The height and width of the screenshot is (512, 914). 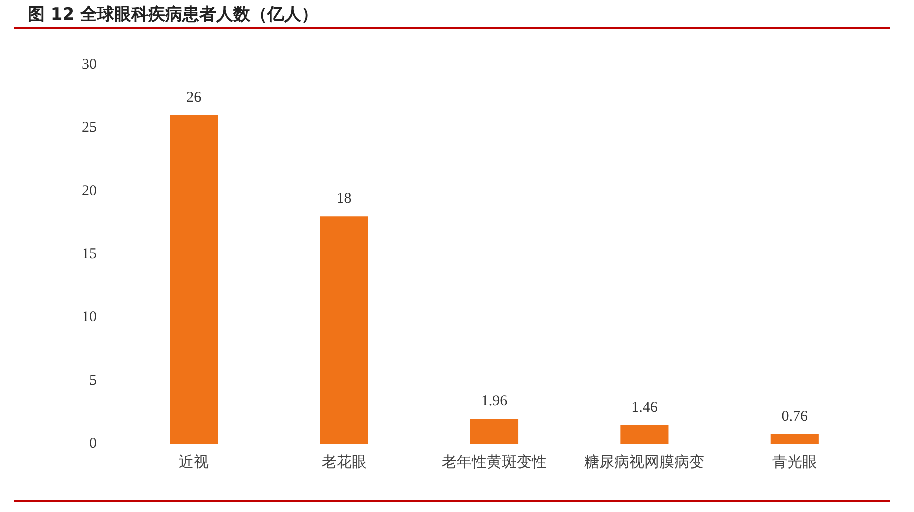 What do you see at coordinates (494, 461) in the screenshot?
I see `x-tick-label: 老年性黄斑变性` at bounding box center [494, 461].